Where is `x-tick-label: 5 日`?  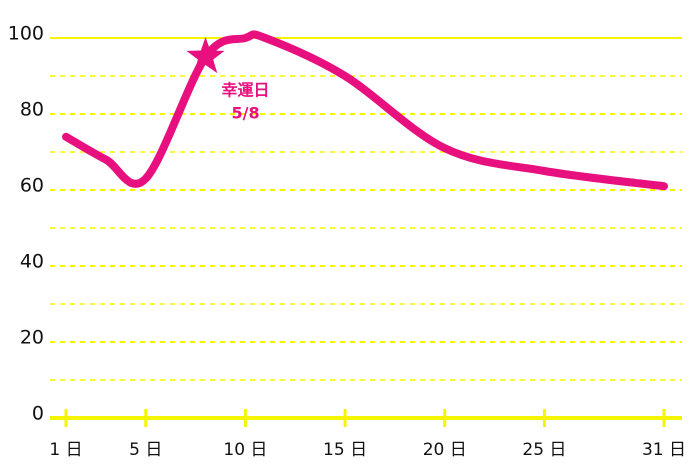
x-tick-label: 5 日 is located at coordinates (145, 450).